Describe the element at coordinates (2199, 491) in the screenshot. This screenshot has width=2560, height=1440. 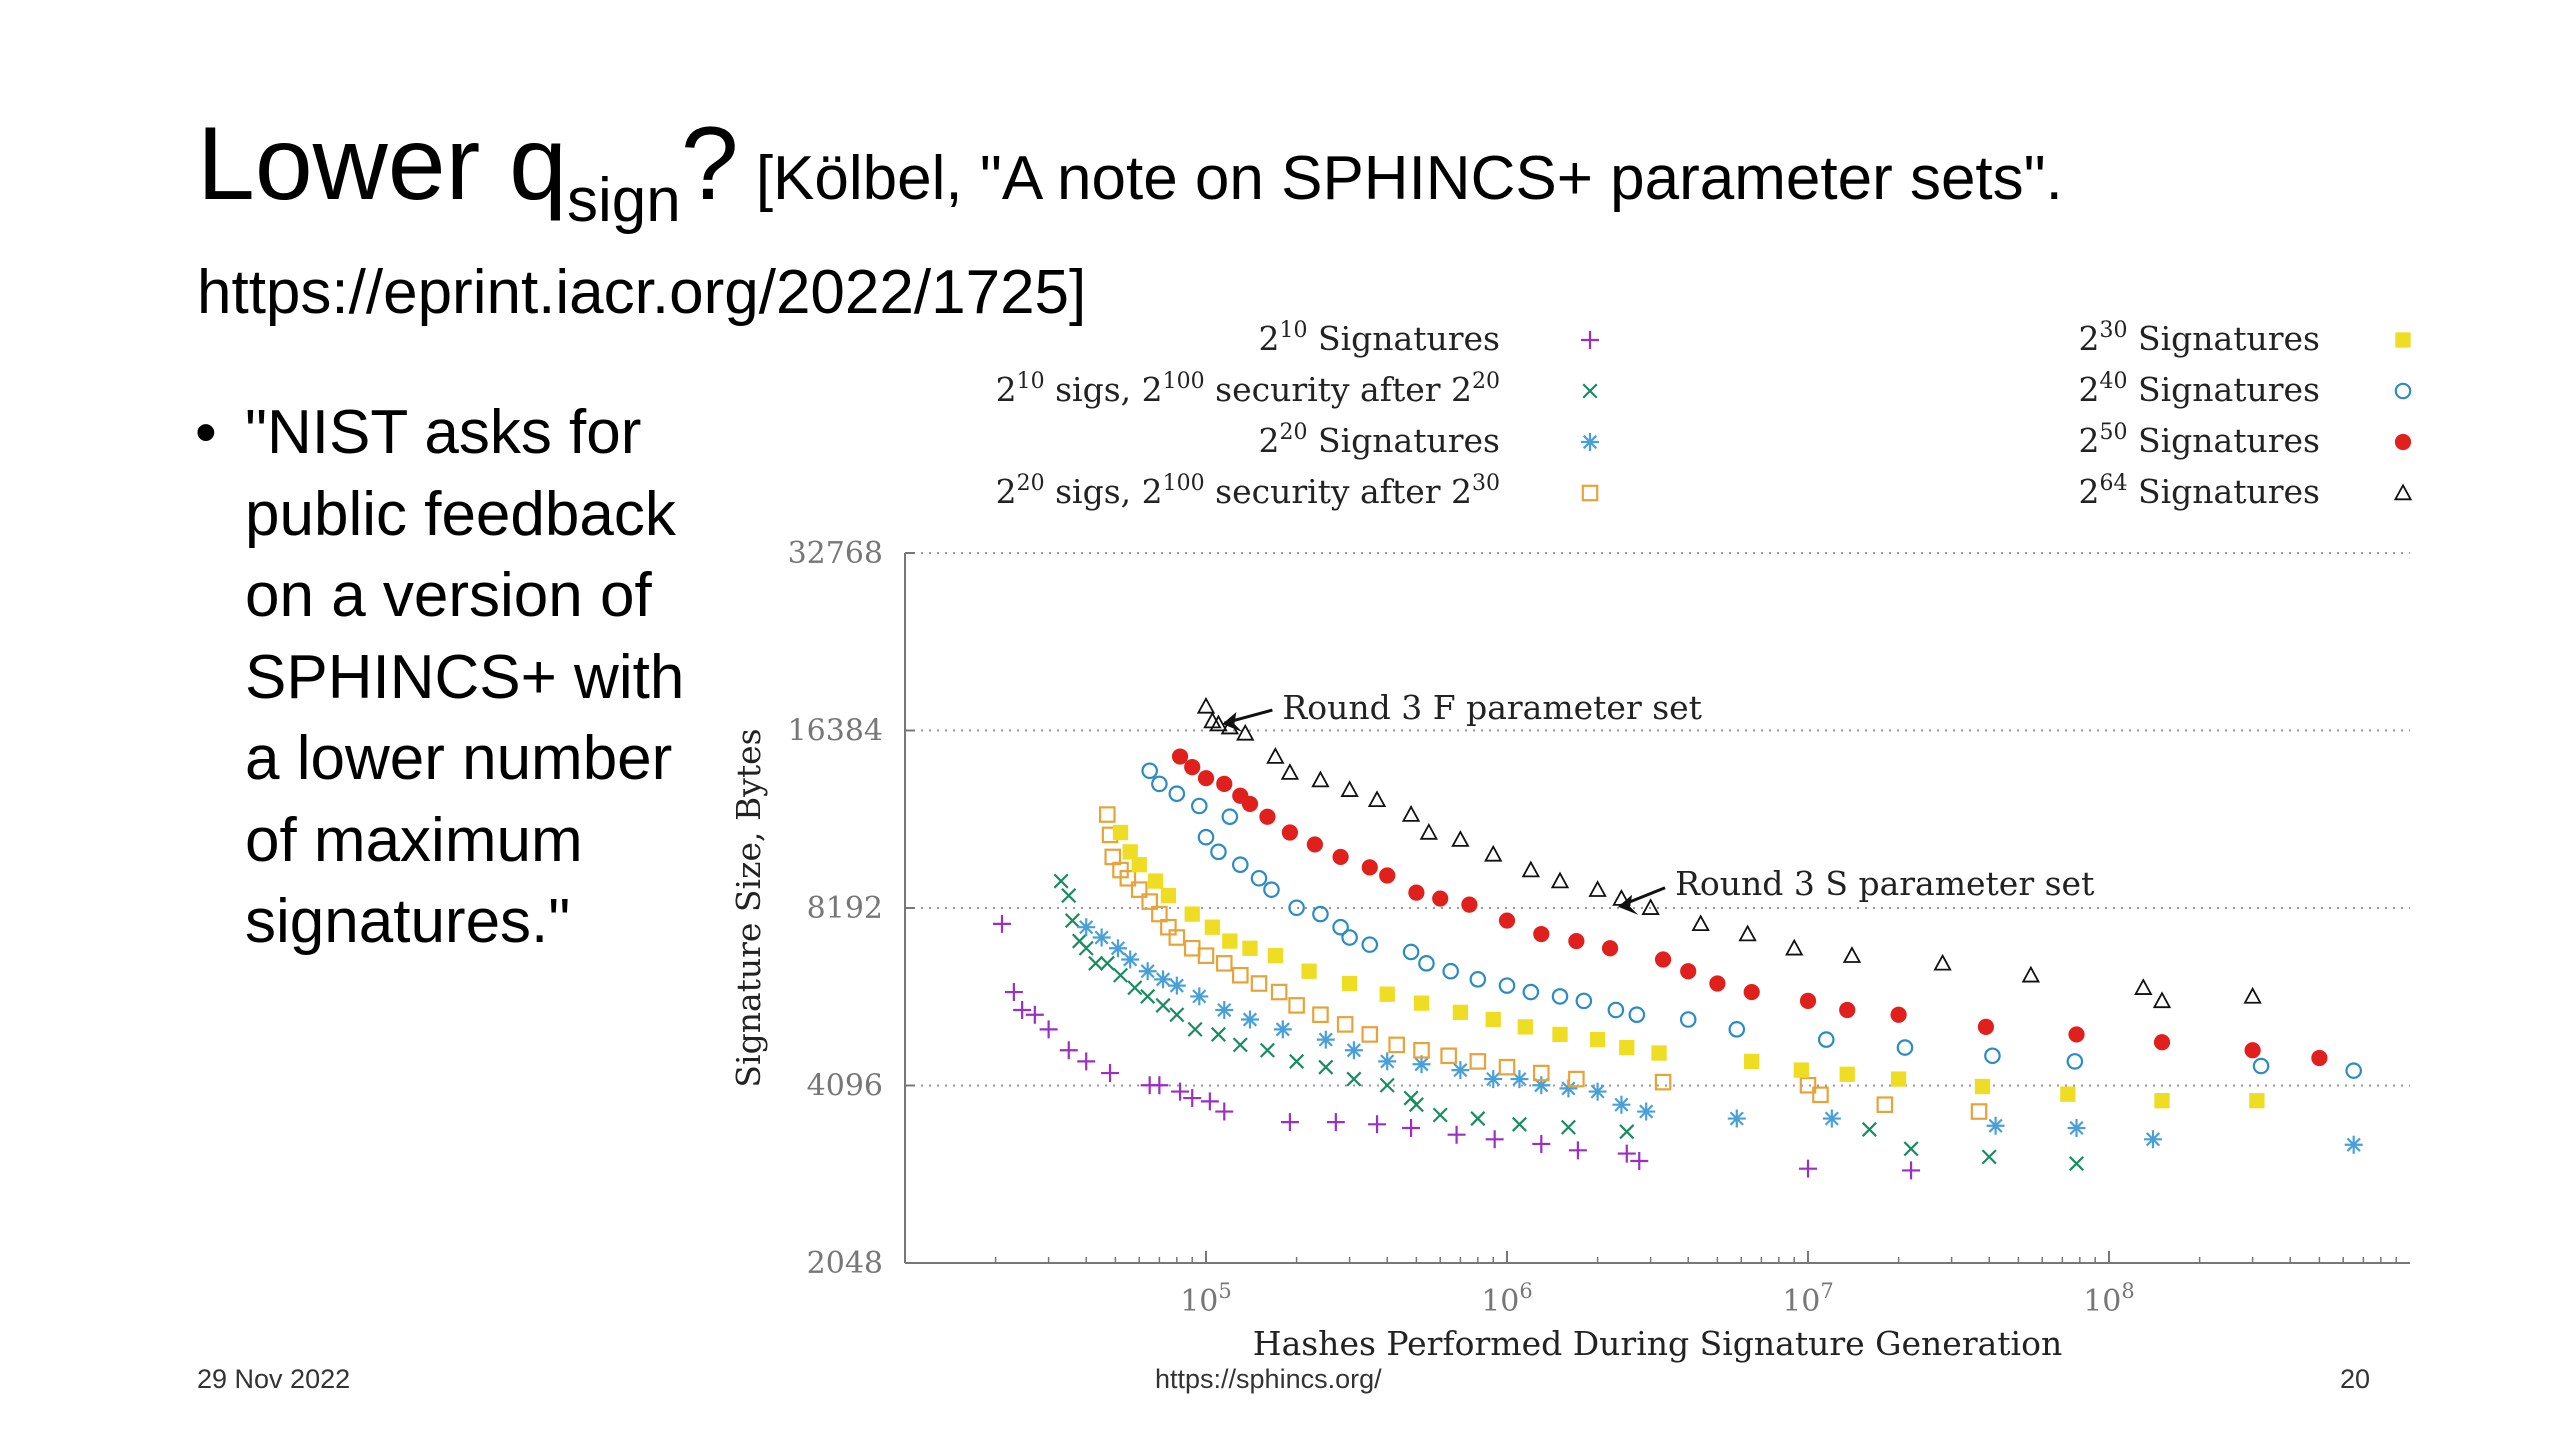
I see `legend-label: 264 Signatures` at that location.